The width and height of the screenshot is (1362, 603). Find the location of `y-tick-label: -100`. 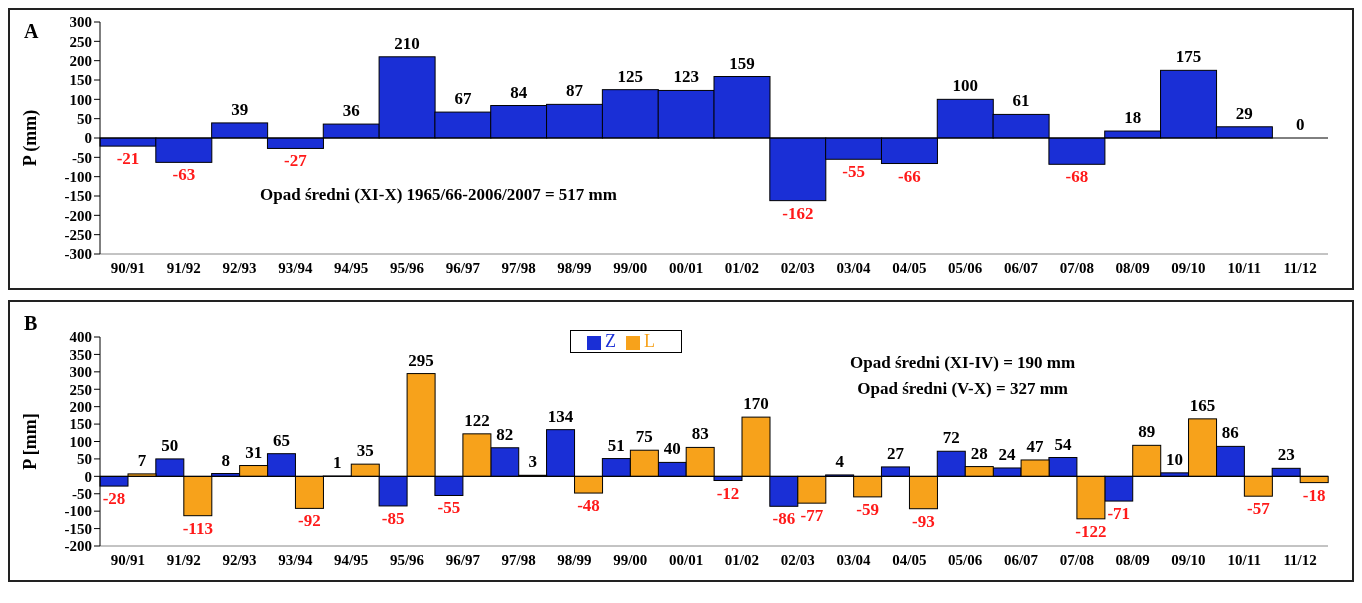

y-tick-label: -100 is located at coordinates (78, 176).